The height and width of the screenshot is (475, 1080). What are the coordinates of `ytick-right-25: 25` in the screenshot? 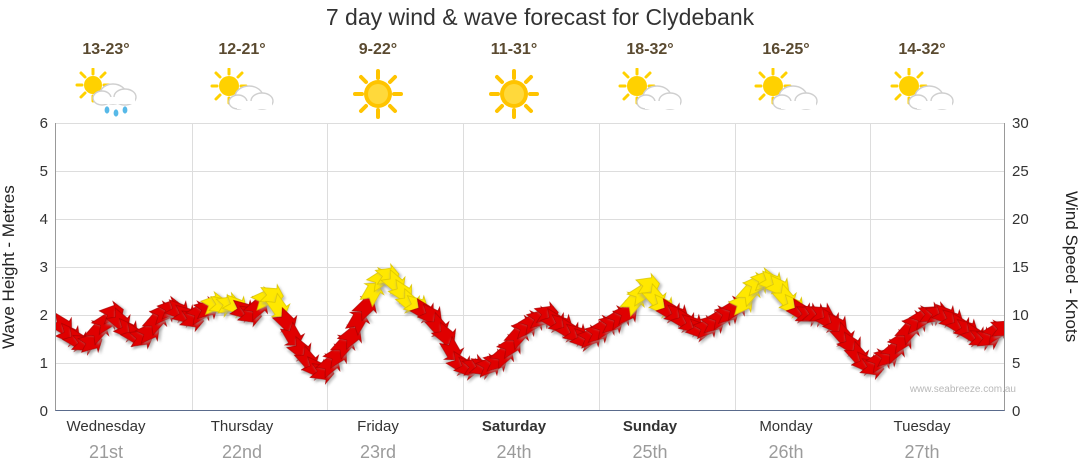 It's located at (1020, 171).